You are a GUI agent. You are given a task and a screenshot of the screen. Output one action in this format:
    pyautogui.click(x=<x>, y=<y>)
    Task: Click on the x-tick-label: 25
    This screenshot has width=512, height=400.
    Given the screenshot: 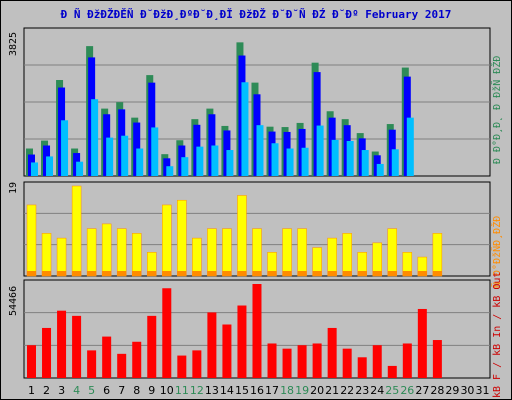 What is the action you would take?
    pyautogui.click(x=392, y=390)
    